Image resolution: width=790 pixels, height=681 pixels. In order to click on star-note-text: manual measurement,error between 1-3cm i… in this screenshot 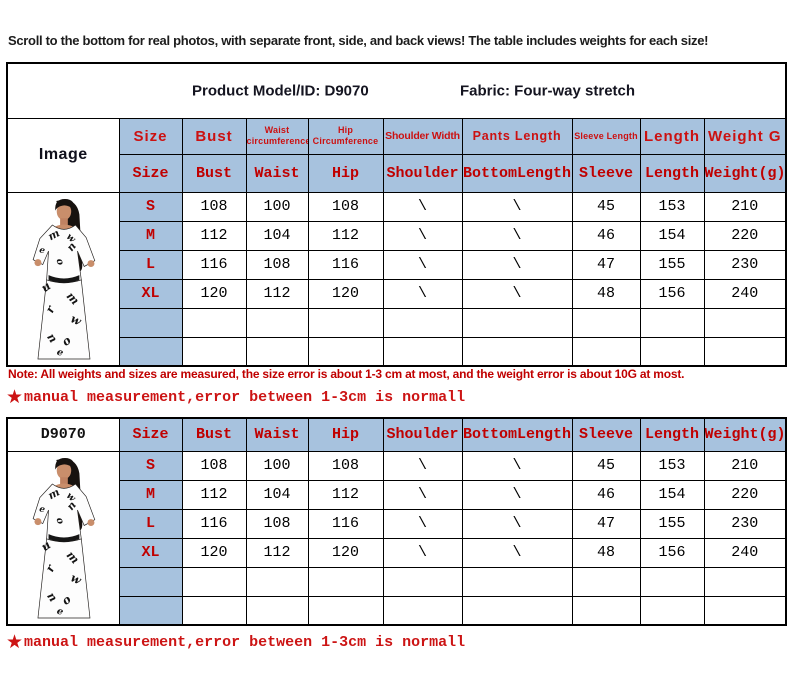, I will do `click(245, 397)`.